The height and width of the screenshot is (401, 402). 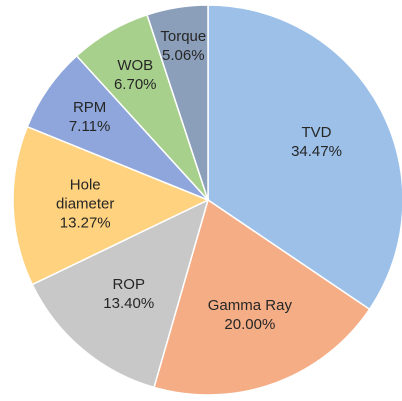 What do you see at coordinates (129, 303) in the screenshot?
I see `slice-value: 13.40%` at bounding box center [129, 303].